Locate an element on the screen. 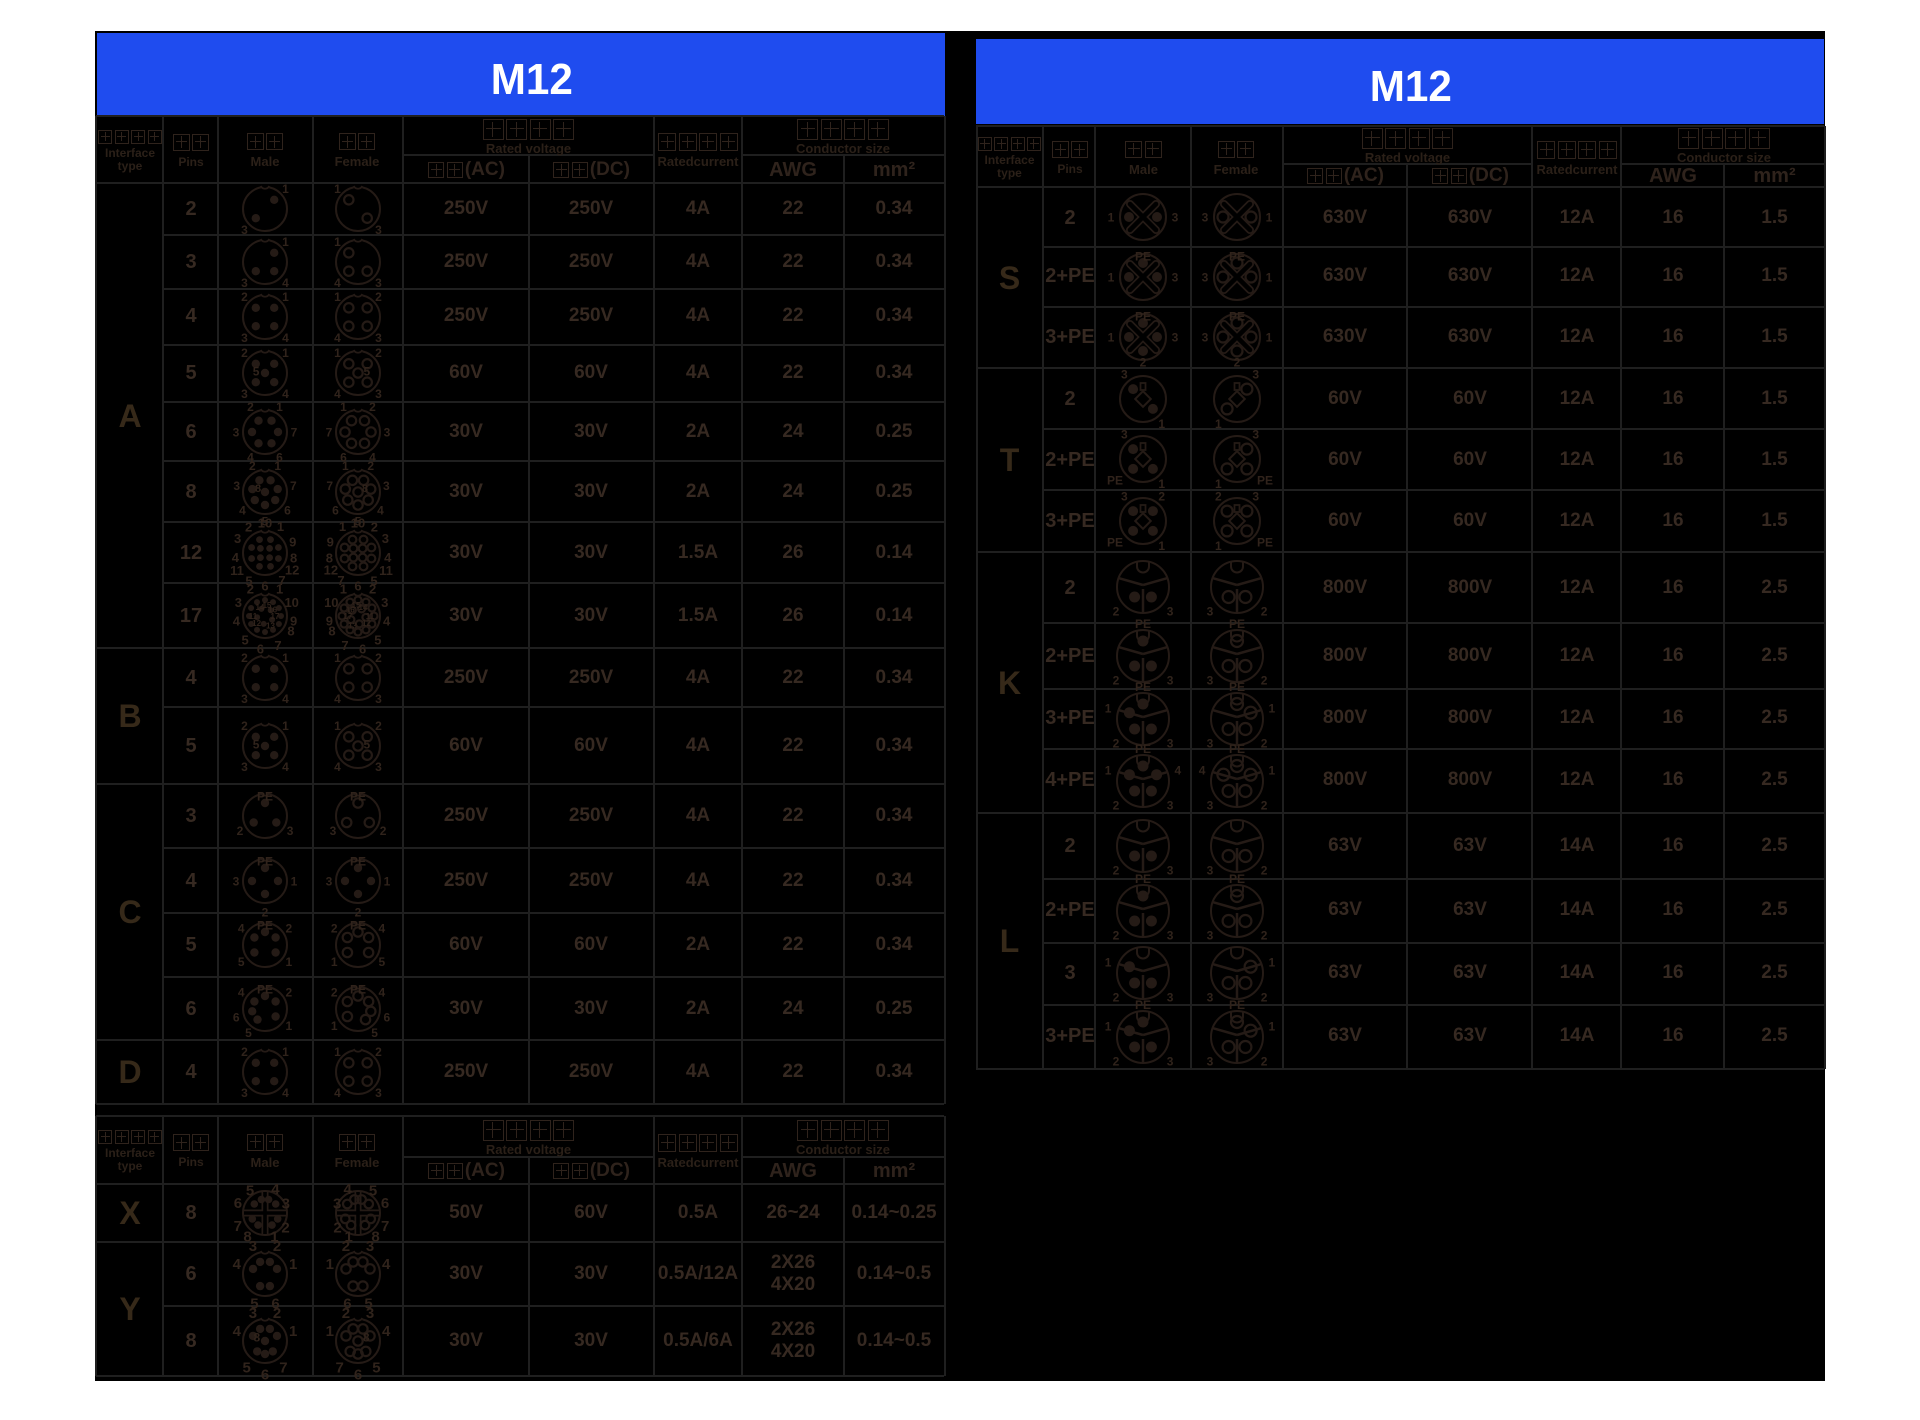  svg-text: 12 is located at coordinates (331, 570).